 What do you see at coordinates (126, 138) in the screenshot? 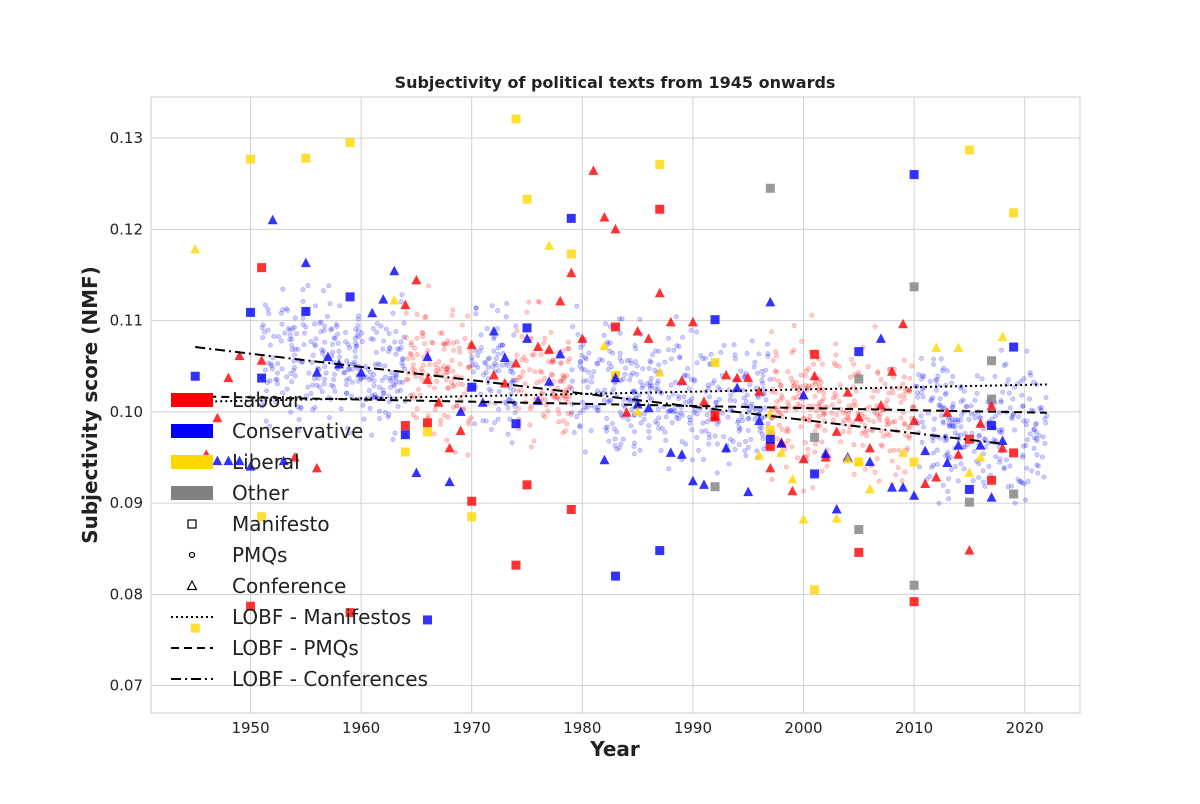
I see `y-tick-label: 0.13` at bounding box center [126, 138].